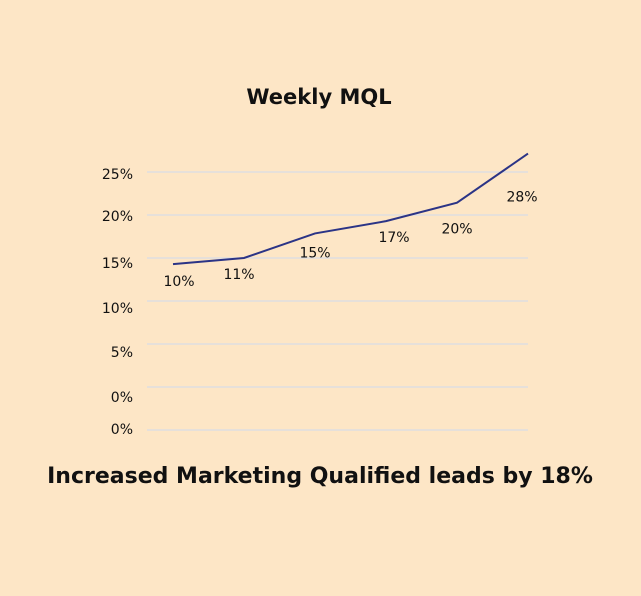 The image size is (641, 596). Describe the element at coordinates (117, 309) in the screenshot. I see `y-tick-label: 10%` at that location.